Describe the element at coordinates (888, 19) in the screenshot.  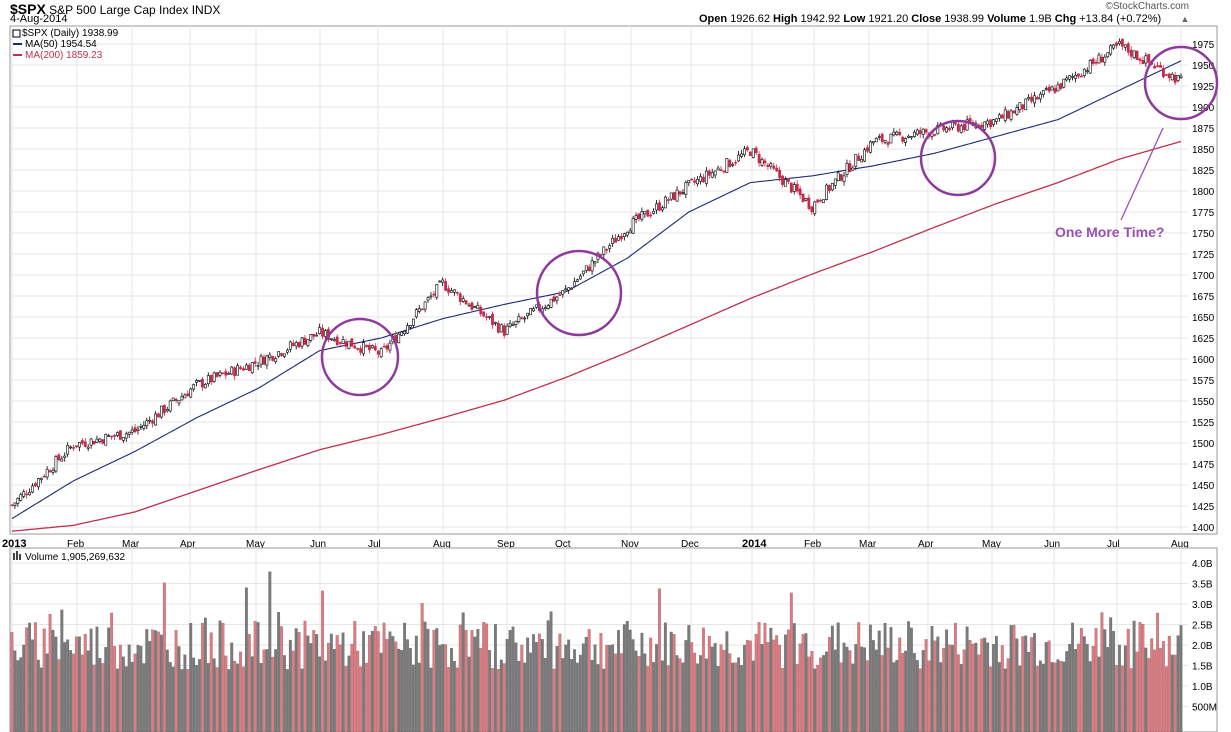
I see `low-value: 1921.20` at that location.